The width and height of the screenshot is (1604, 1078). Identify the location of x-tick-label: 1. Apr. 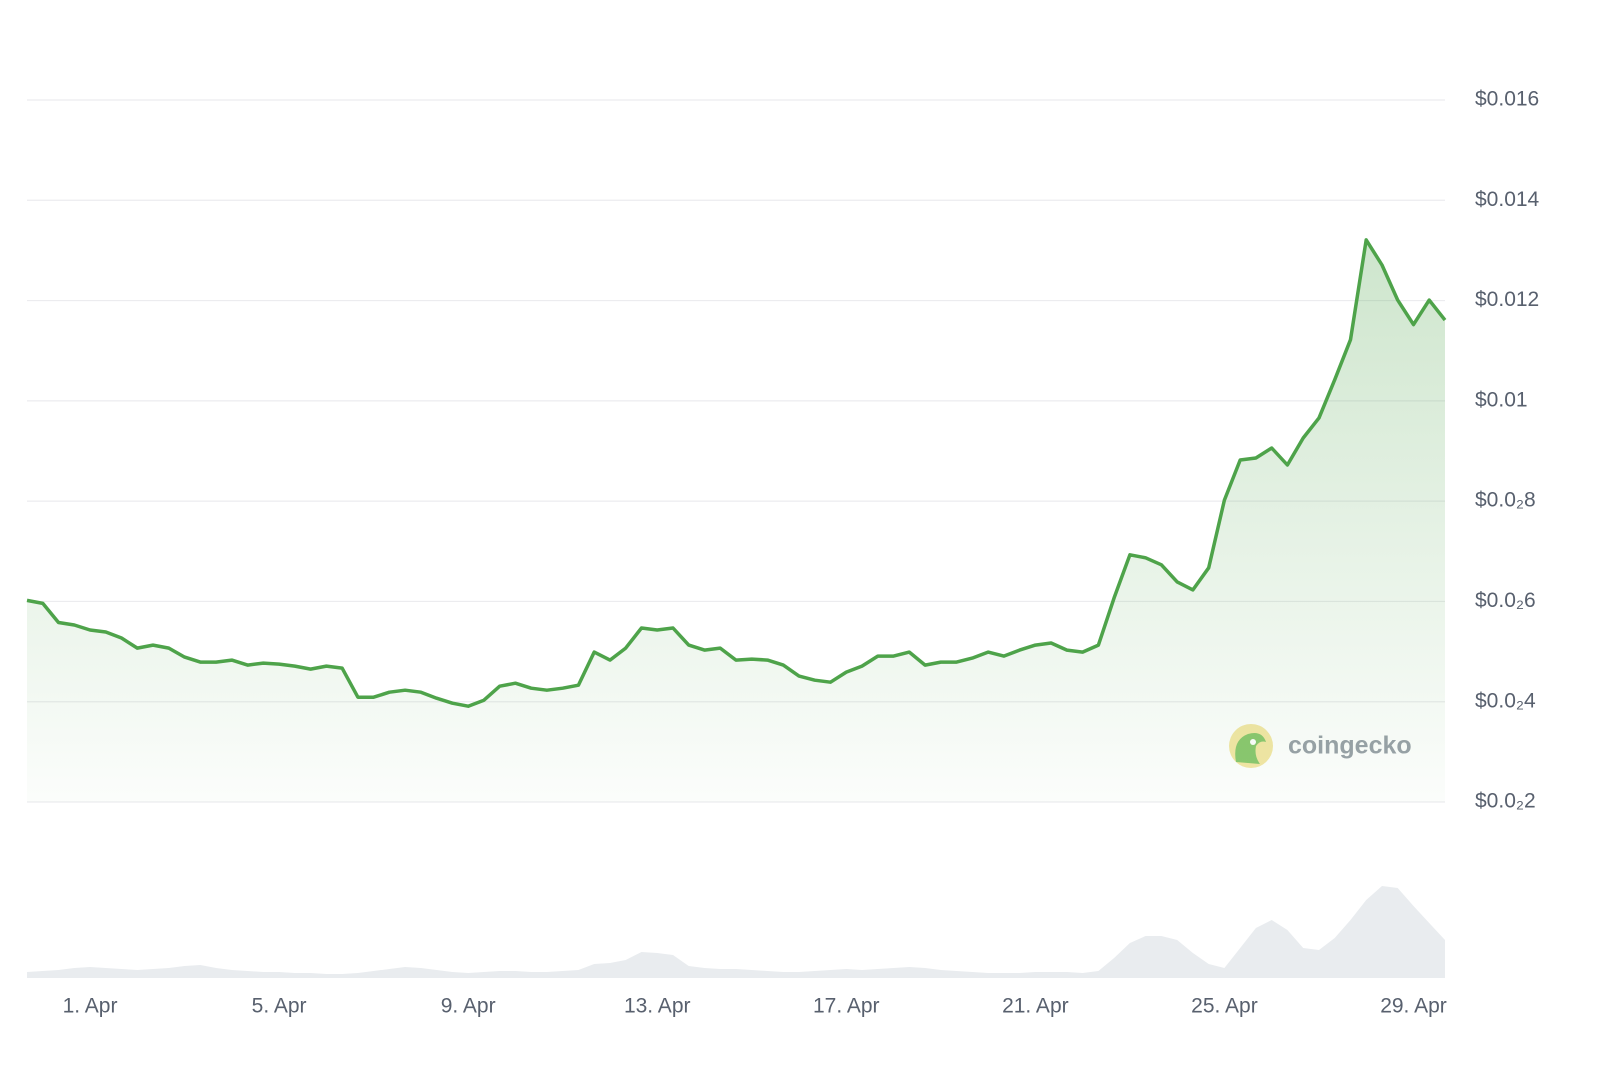
(90, 1006).